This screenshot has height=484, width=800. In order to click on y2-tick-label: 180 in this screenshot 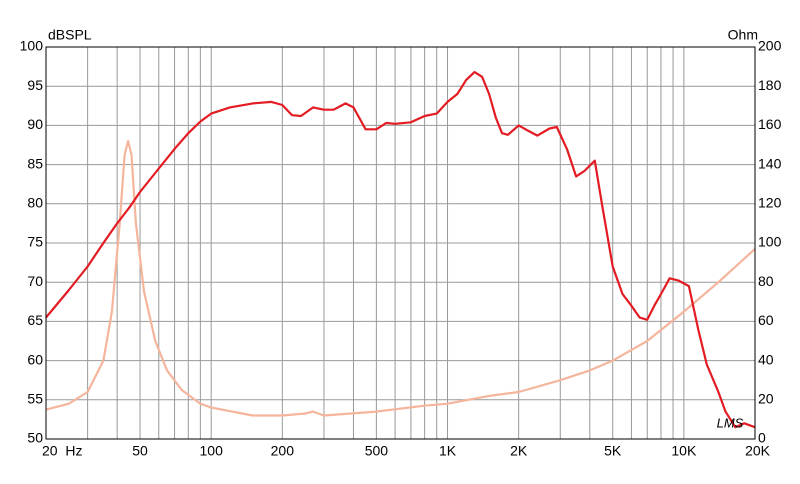, I will do `click(770, 85)`.